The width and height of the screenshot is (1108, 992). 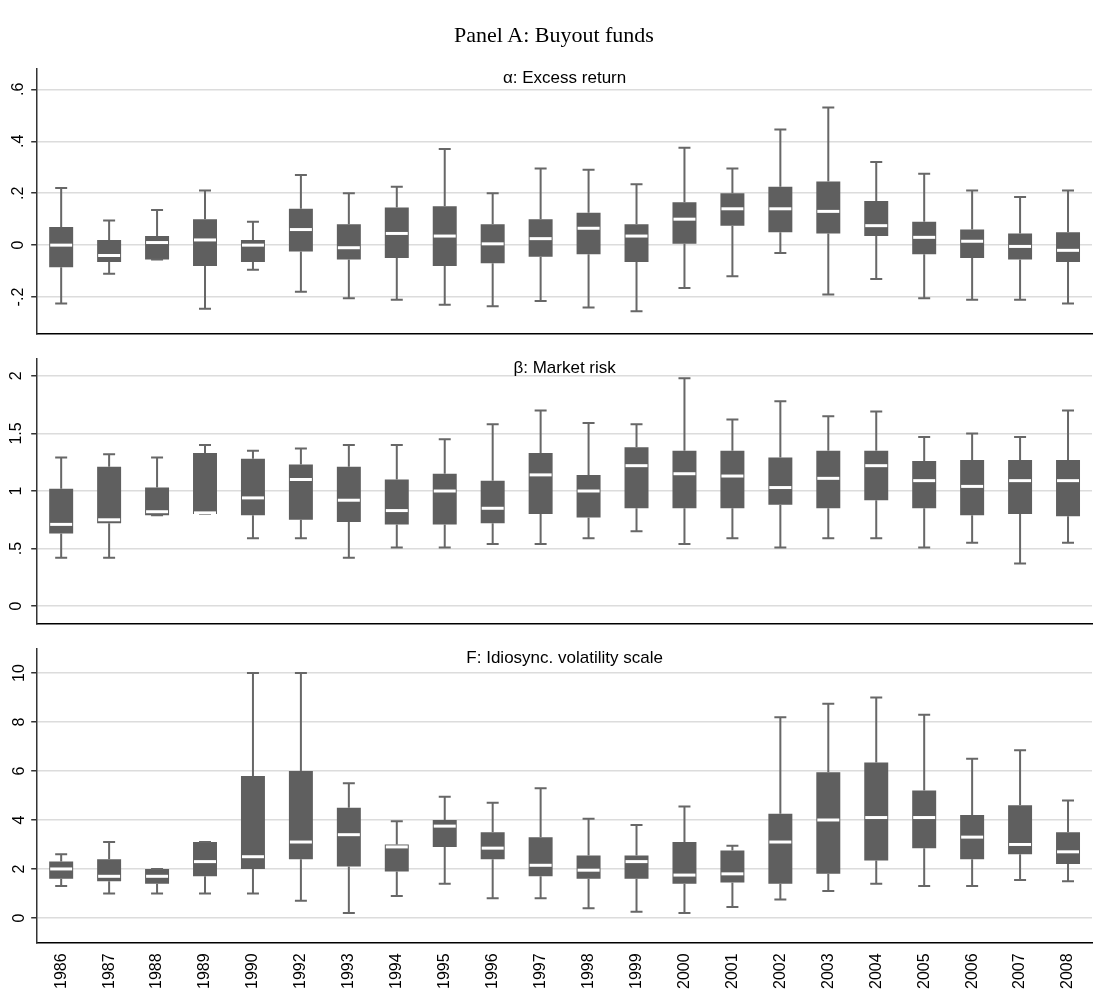 I want to click on y-tick-label: 8, so click(x=18, y=722).